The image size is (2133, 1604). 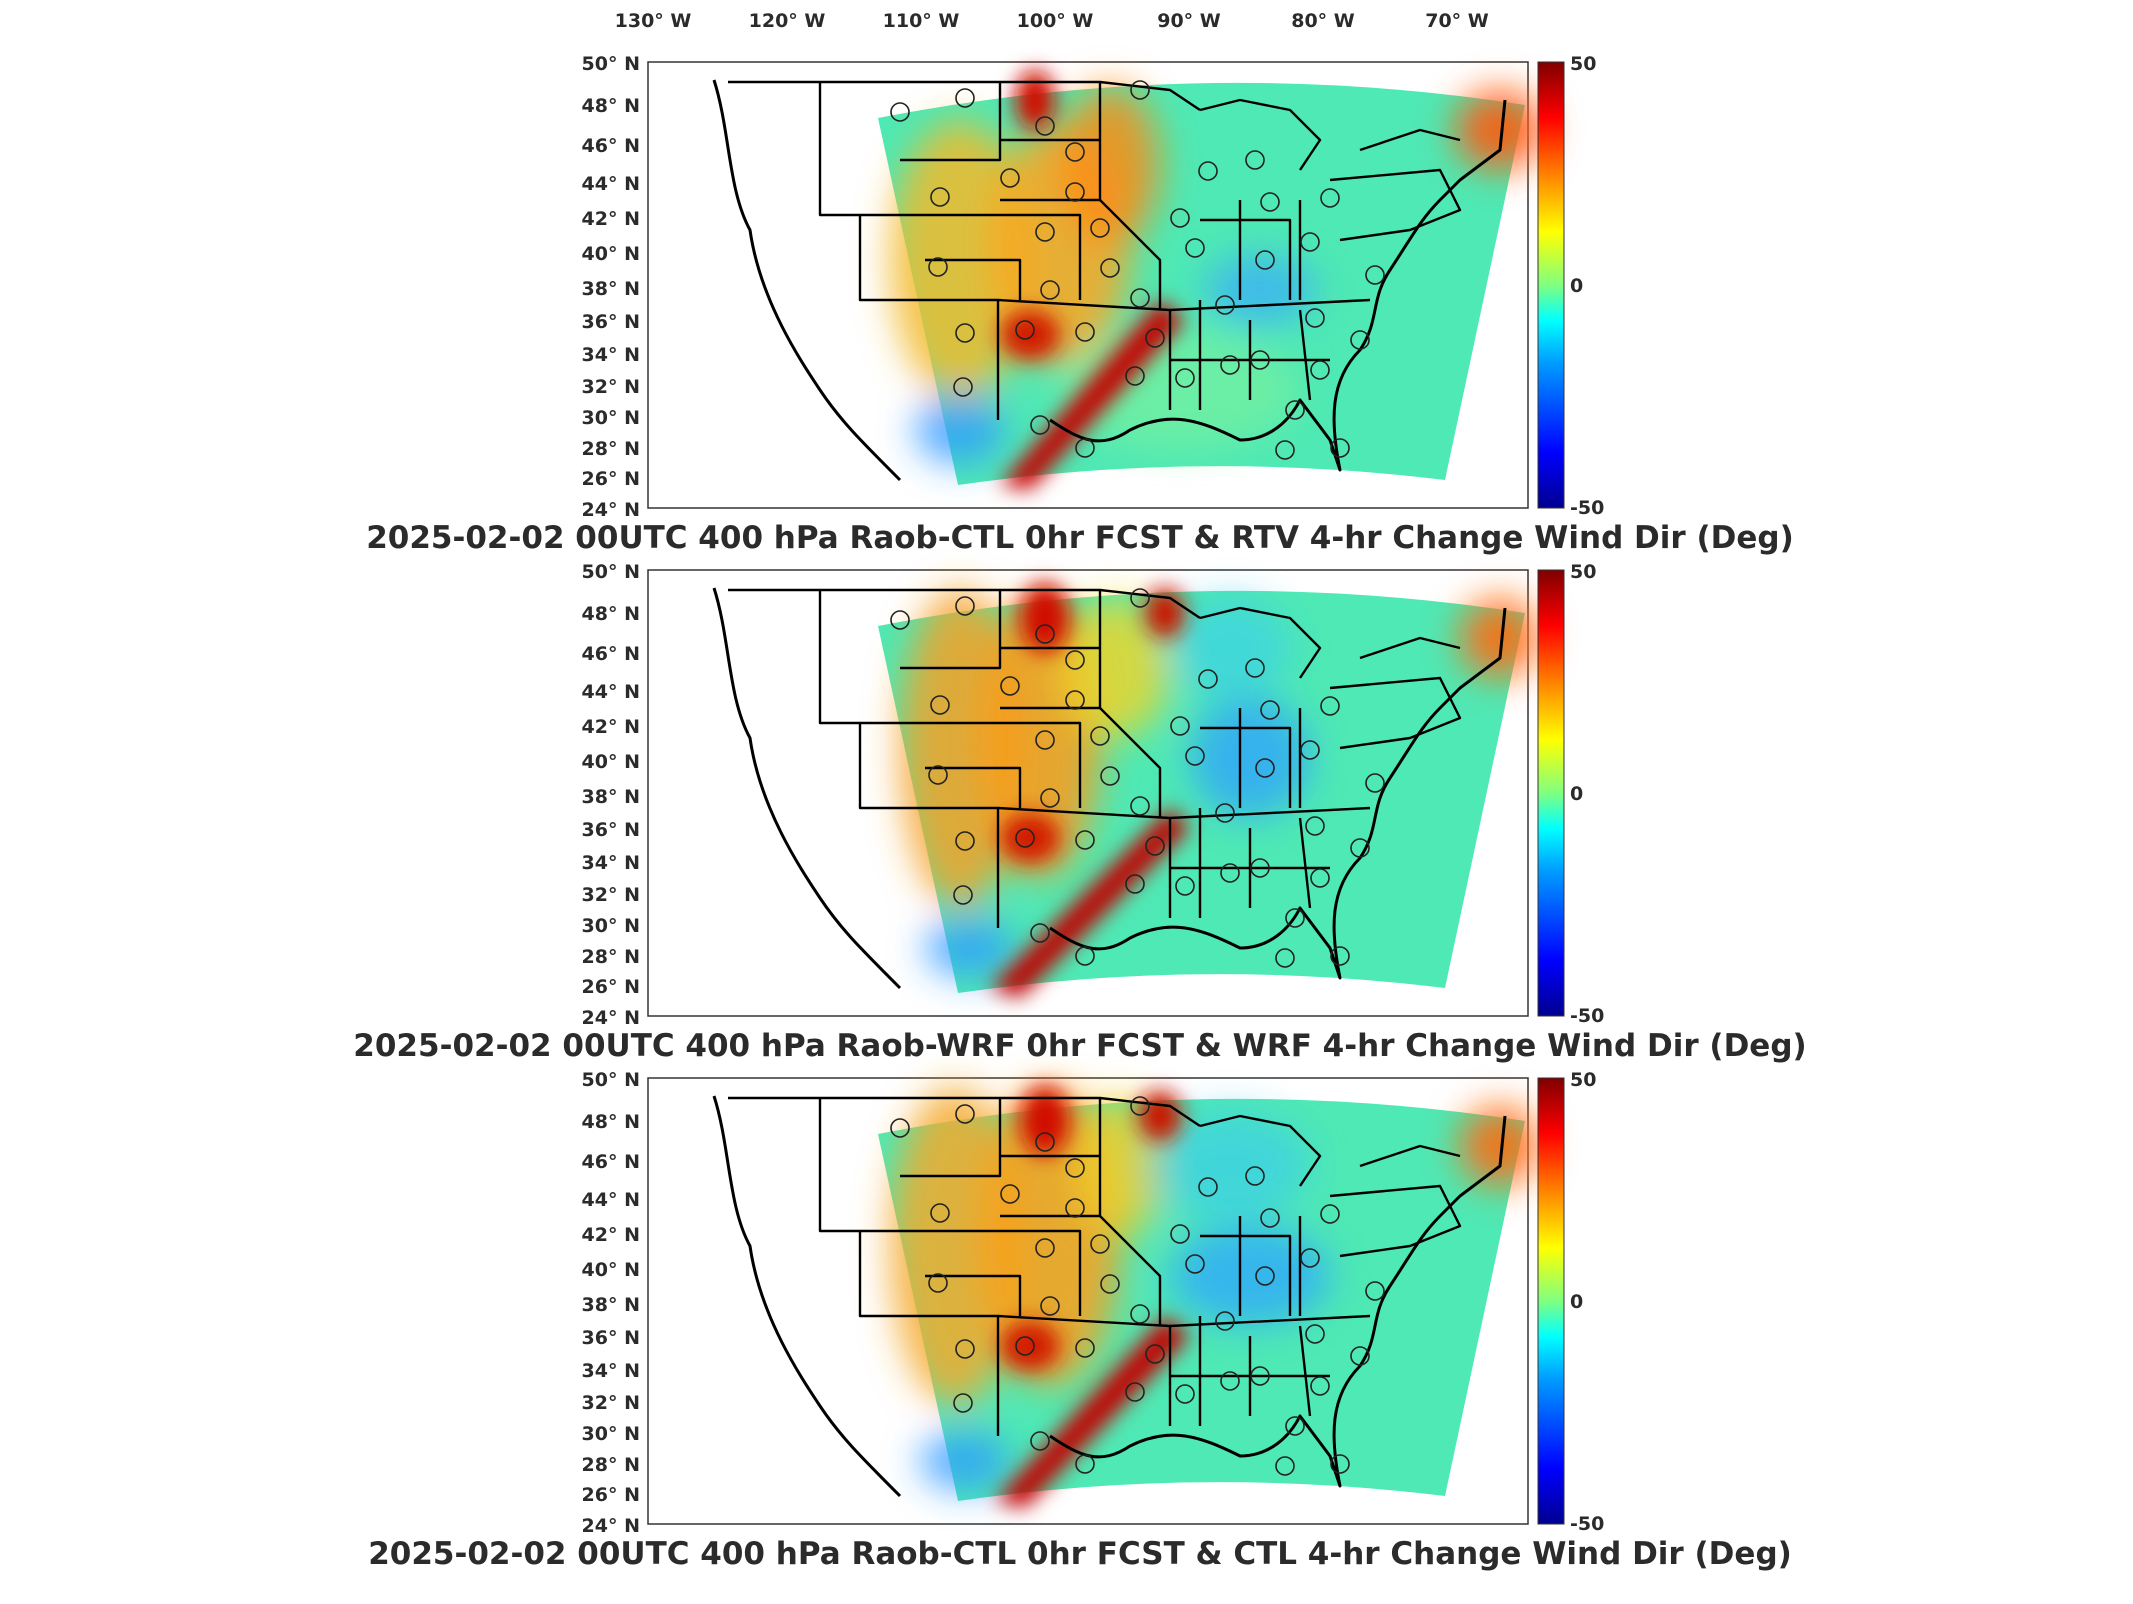 I want to click on lon-tick-110w: 110° W, so click(x=921, y=21).